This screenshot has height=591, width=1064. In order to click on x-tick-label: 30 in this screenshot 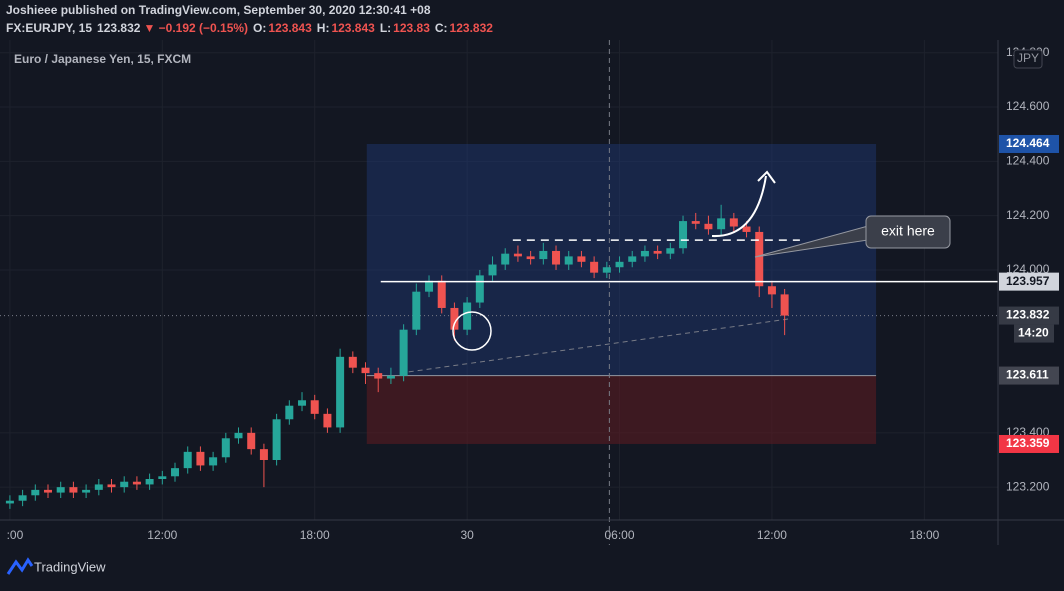, I will do `click(467, 535)`.